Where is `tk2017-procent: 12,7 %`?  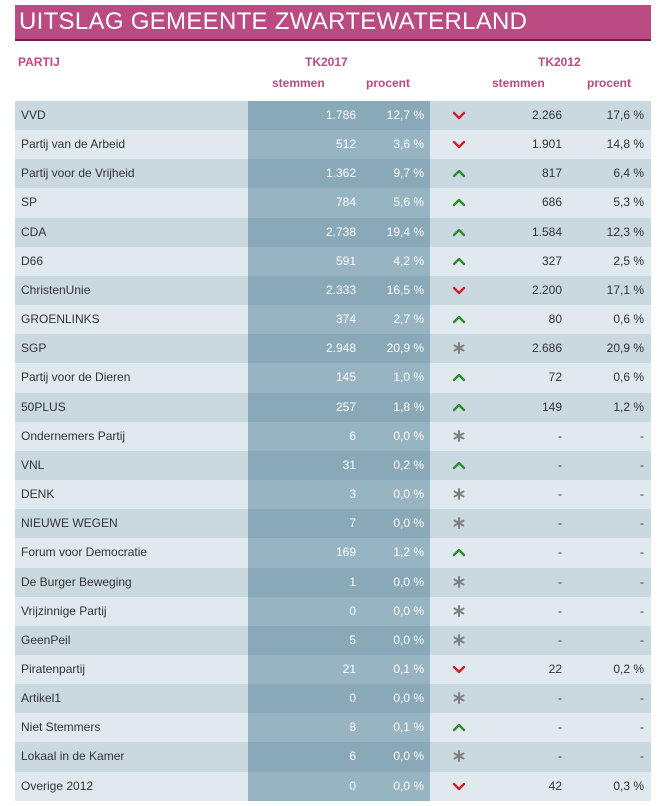
tk2017-procent: 12,7 % is located at coordinates (405, 115).